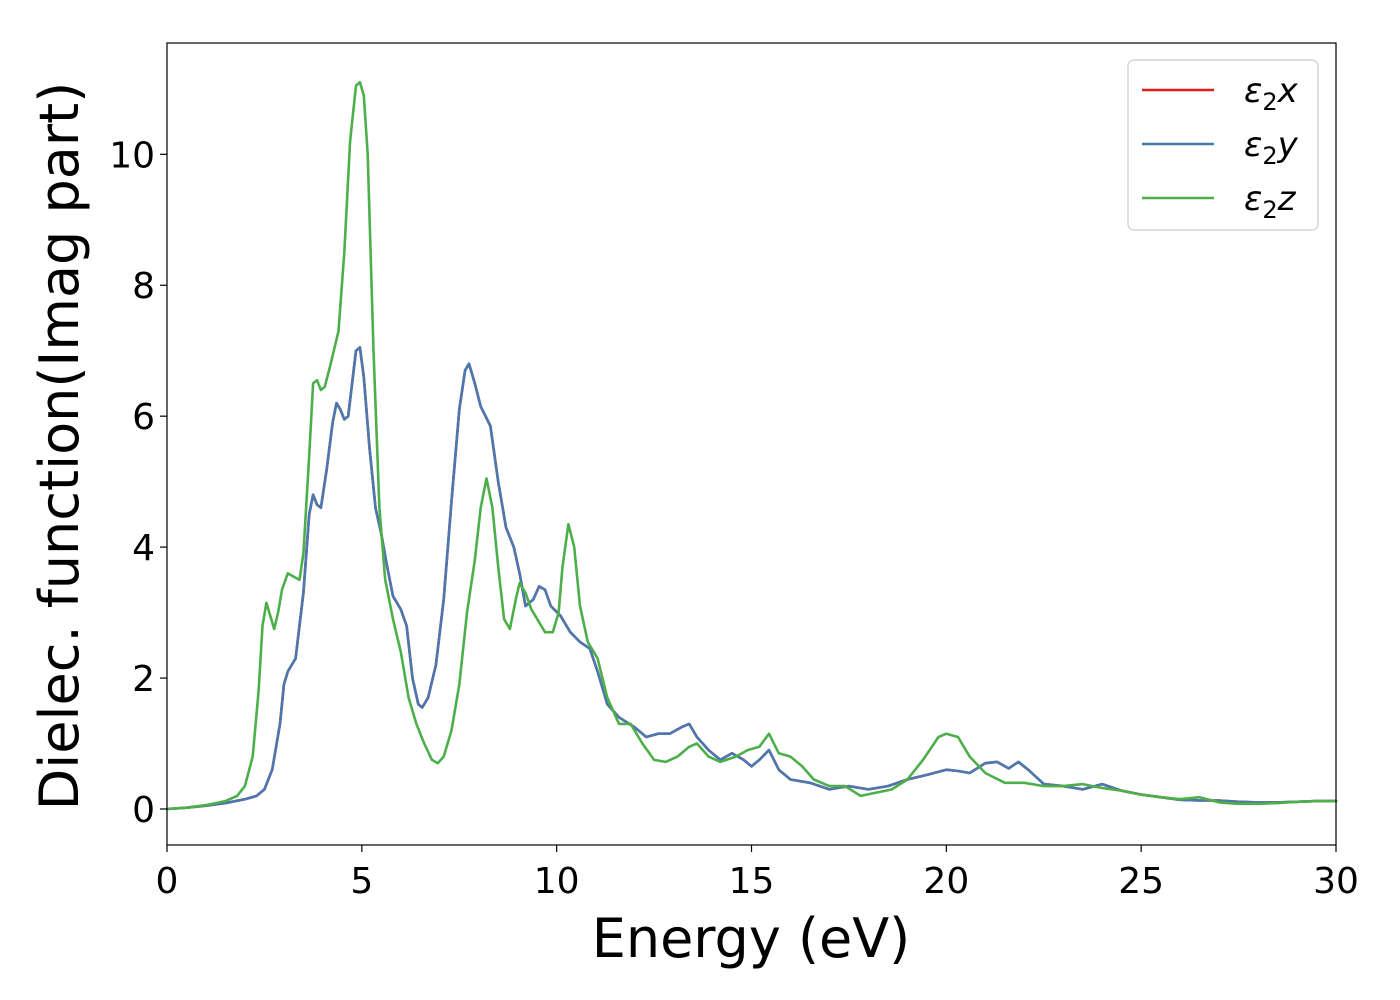  Describe the element at coordinates (751, 938) in the screenshot. I see `x-axis-label: Energy (eV)` at that location.